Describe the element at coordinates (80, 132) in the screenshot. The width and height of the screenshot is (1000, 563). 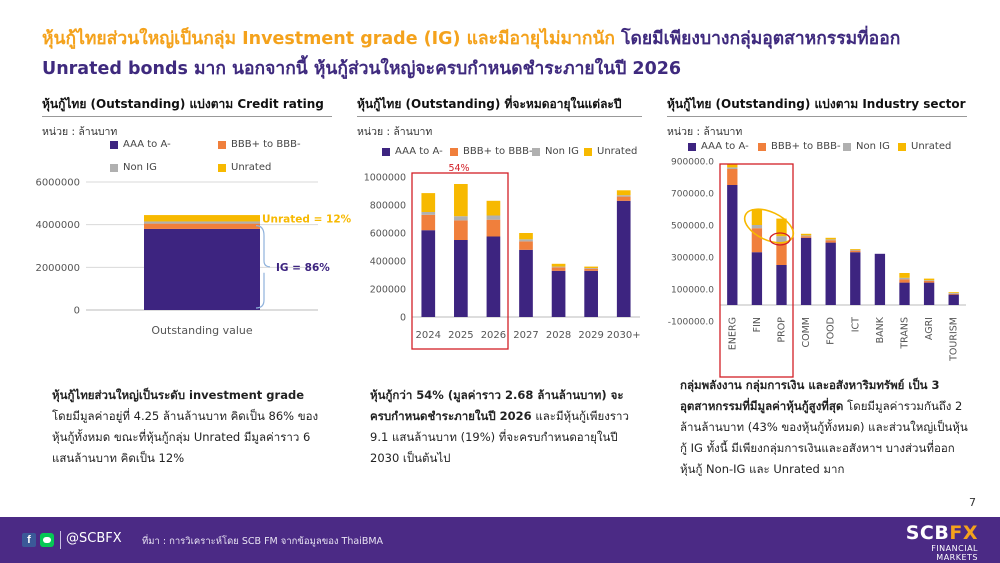
I see `rating-panel-unit: หน่วย : ล้านบาท` at that location.